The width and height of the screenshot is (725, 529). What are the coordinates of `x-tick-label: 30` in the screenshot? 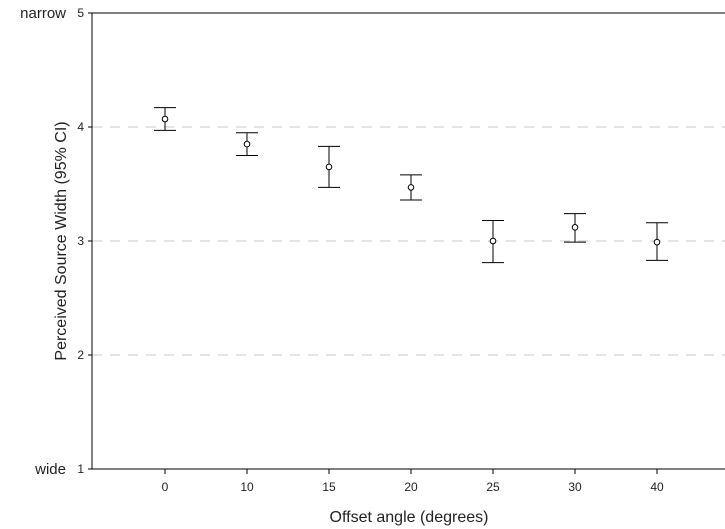 It's located at (575, 487).